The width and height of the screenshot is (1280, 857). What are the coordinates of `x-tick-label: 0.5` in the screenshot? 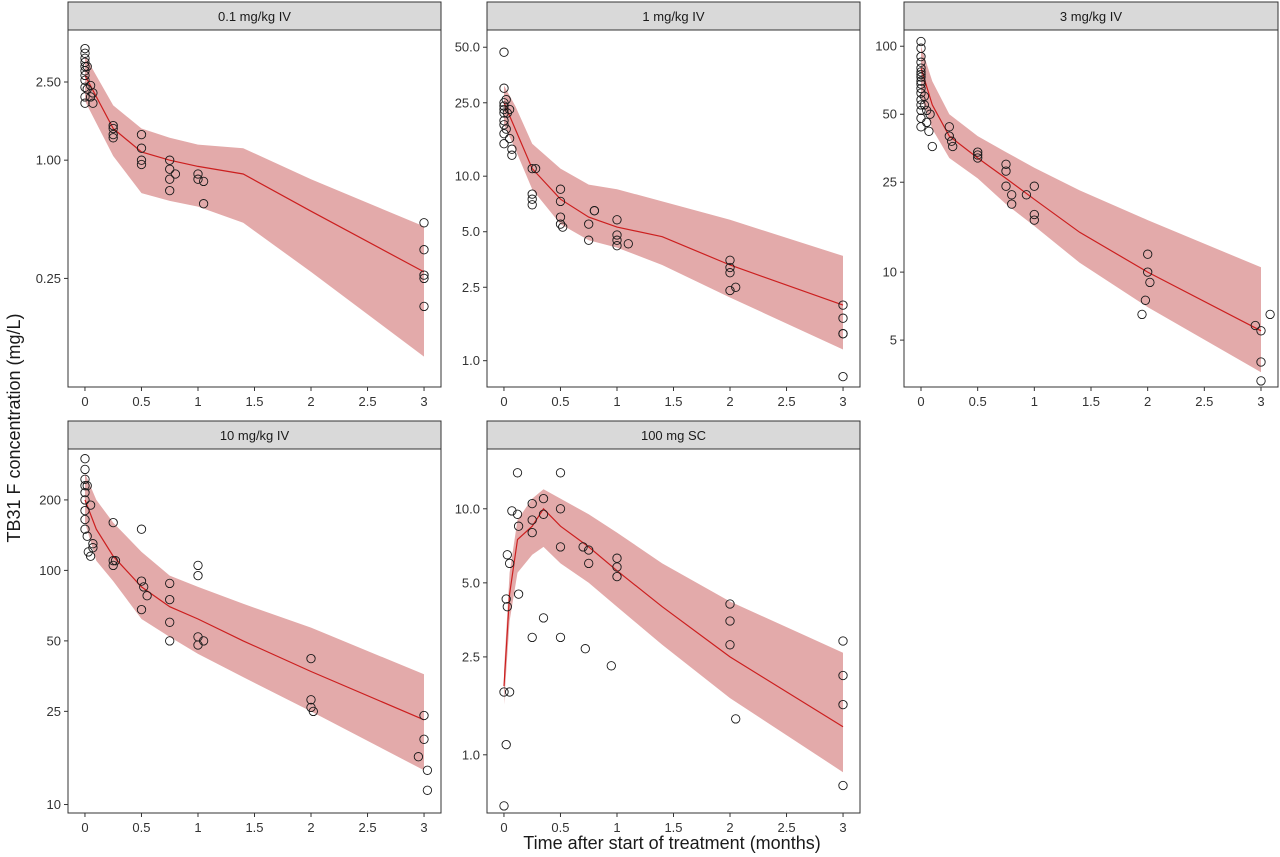 It's located at (141, 827).